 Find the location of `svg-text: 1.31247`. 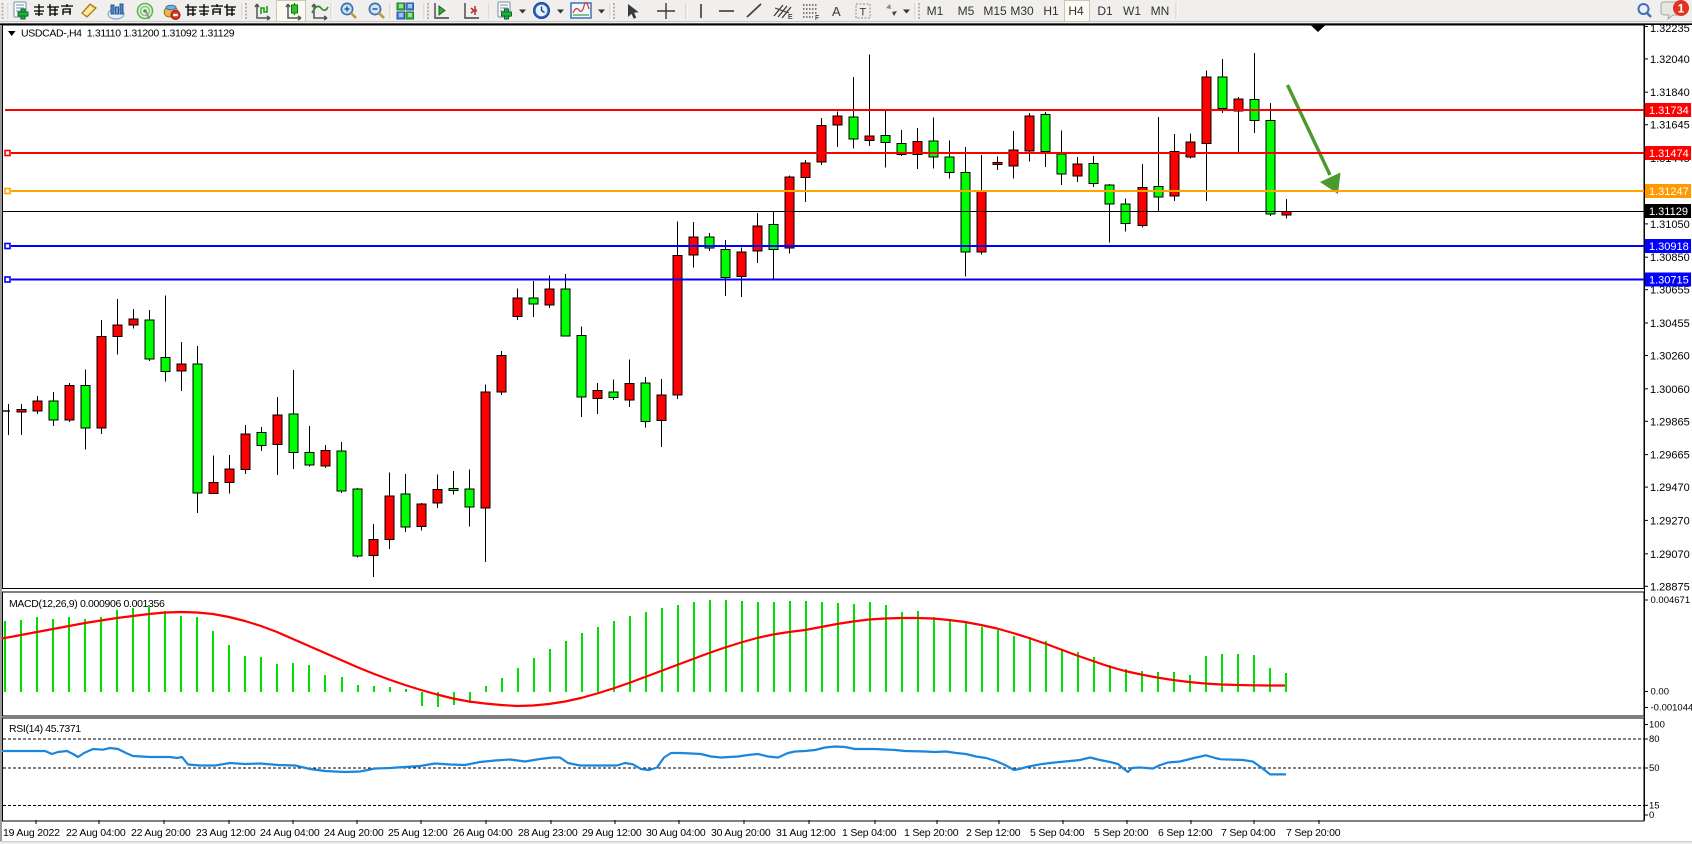

svg-text: 1.31247 is located at coordinates (1669, 192).